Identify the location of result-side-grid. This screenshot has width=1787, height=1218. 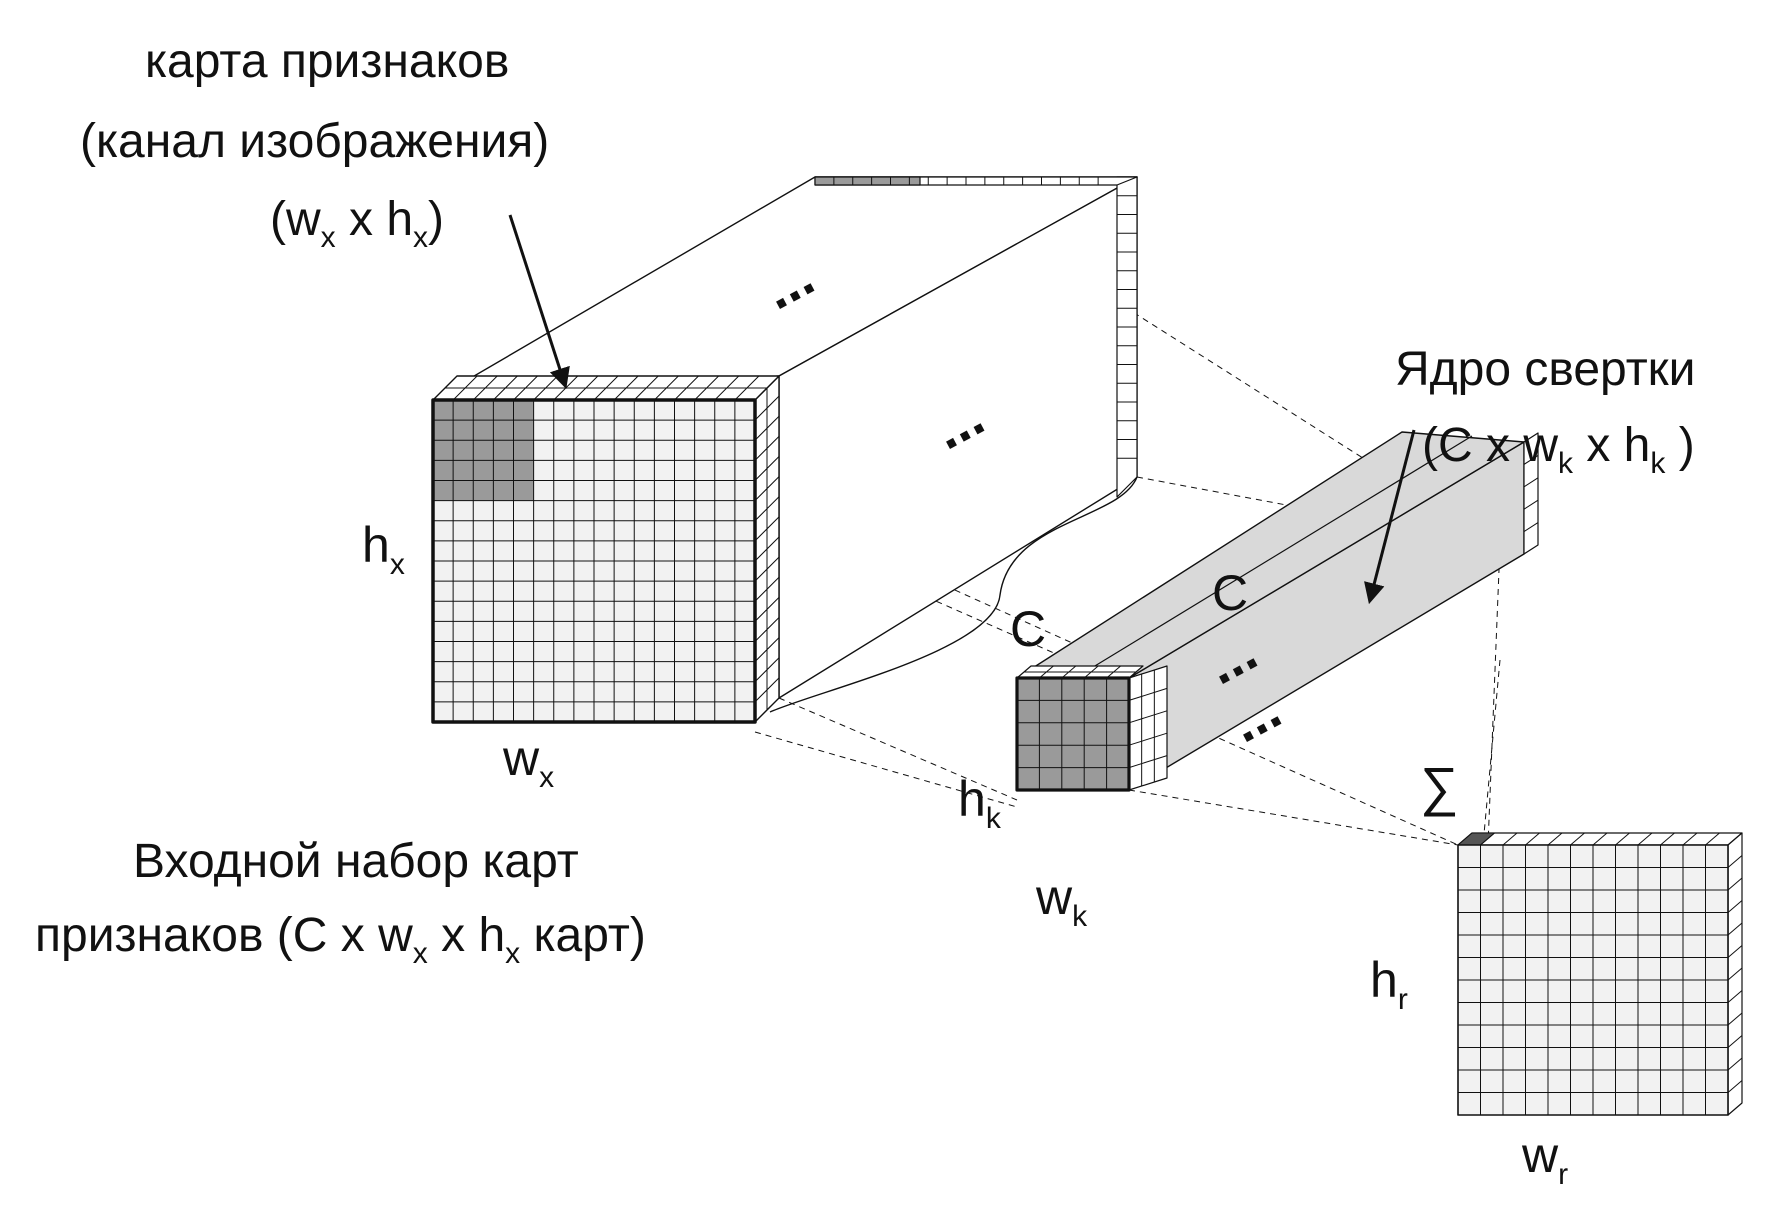
(1735, 974).